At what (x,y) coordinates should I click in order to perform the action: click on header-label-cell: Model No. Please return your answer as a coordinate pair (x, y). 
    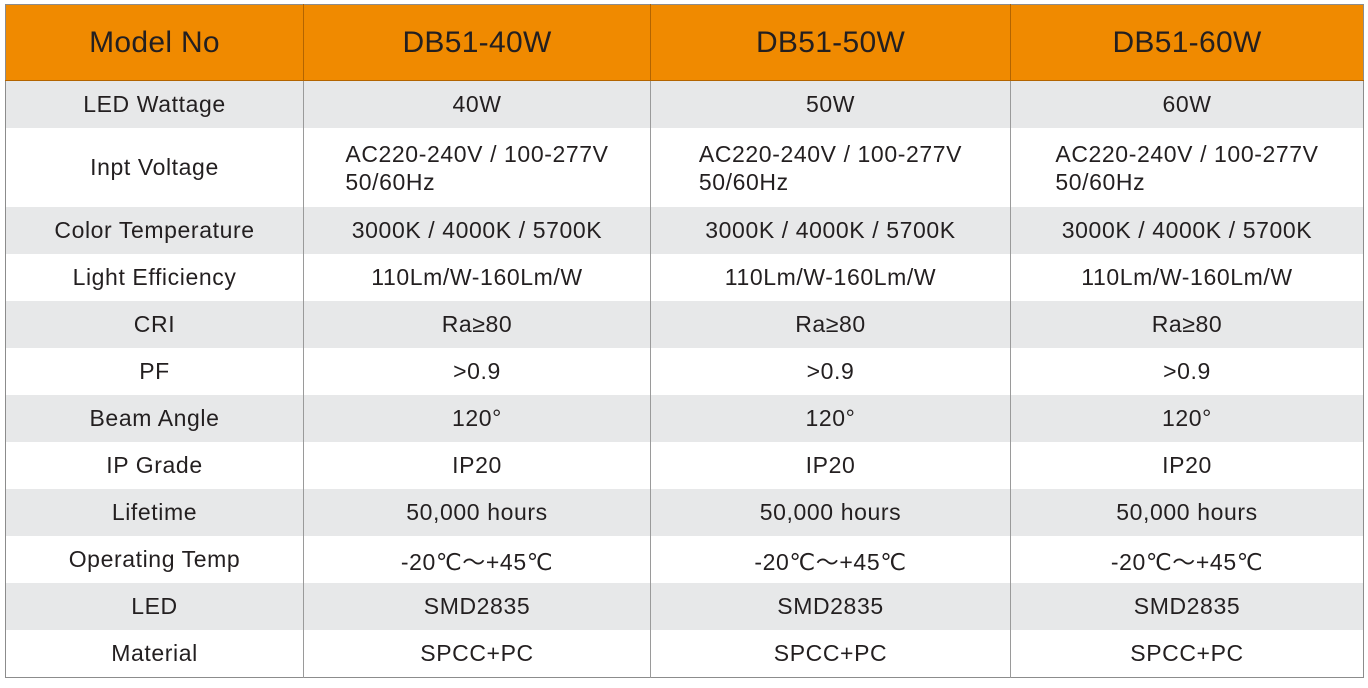
    Looking at the image, I should click on (154, 42).